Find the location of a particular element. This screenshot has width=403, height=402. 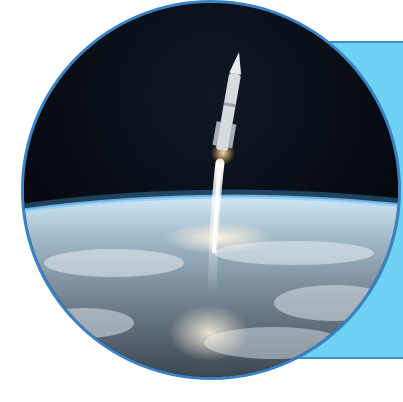

ocean-reflection is located at coordinates (219, 238).